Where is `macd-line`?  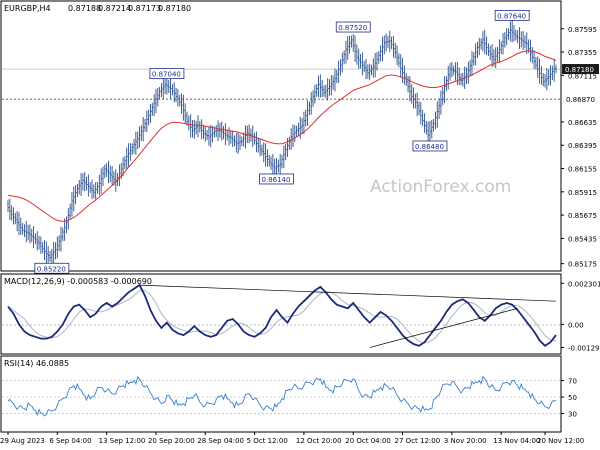 macd-line is located at coordinates (282, 315).